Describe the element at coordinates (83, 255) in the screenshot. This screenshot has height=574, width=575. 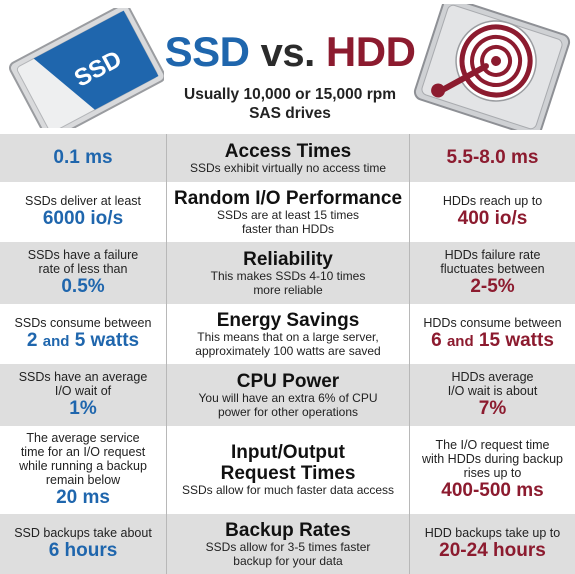
I see `ssd-text: SSDs have a failure` at that location.